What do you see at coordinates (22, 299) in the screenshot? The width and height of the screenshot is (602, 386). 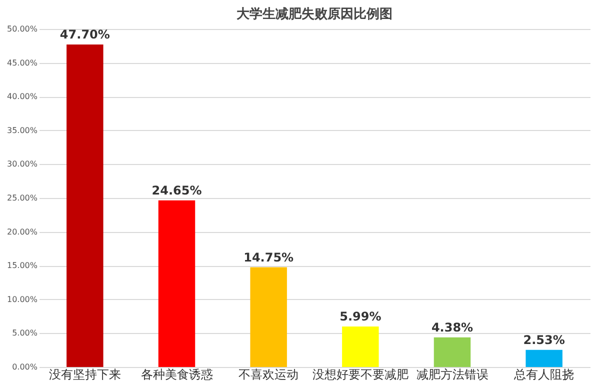 I see `y-tick-label: 10.00%` at bounding box center [22, 299].